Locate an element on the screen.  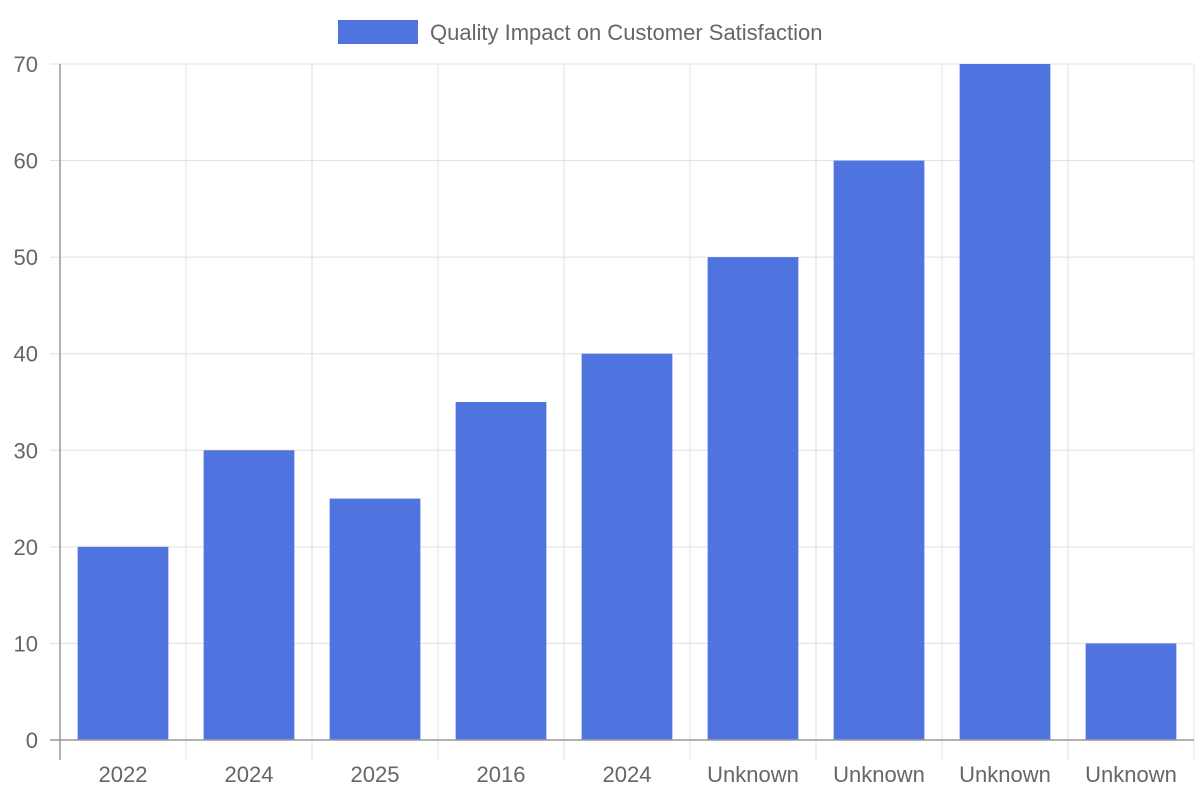
x-tick-label: 2016 is located at coordinates (501, 774).